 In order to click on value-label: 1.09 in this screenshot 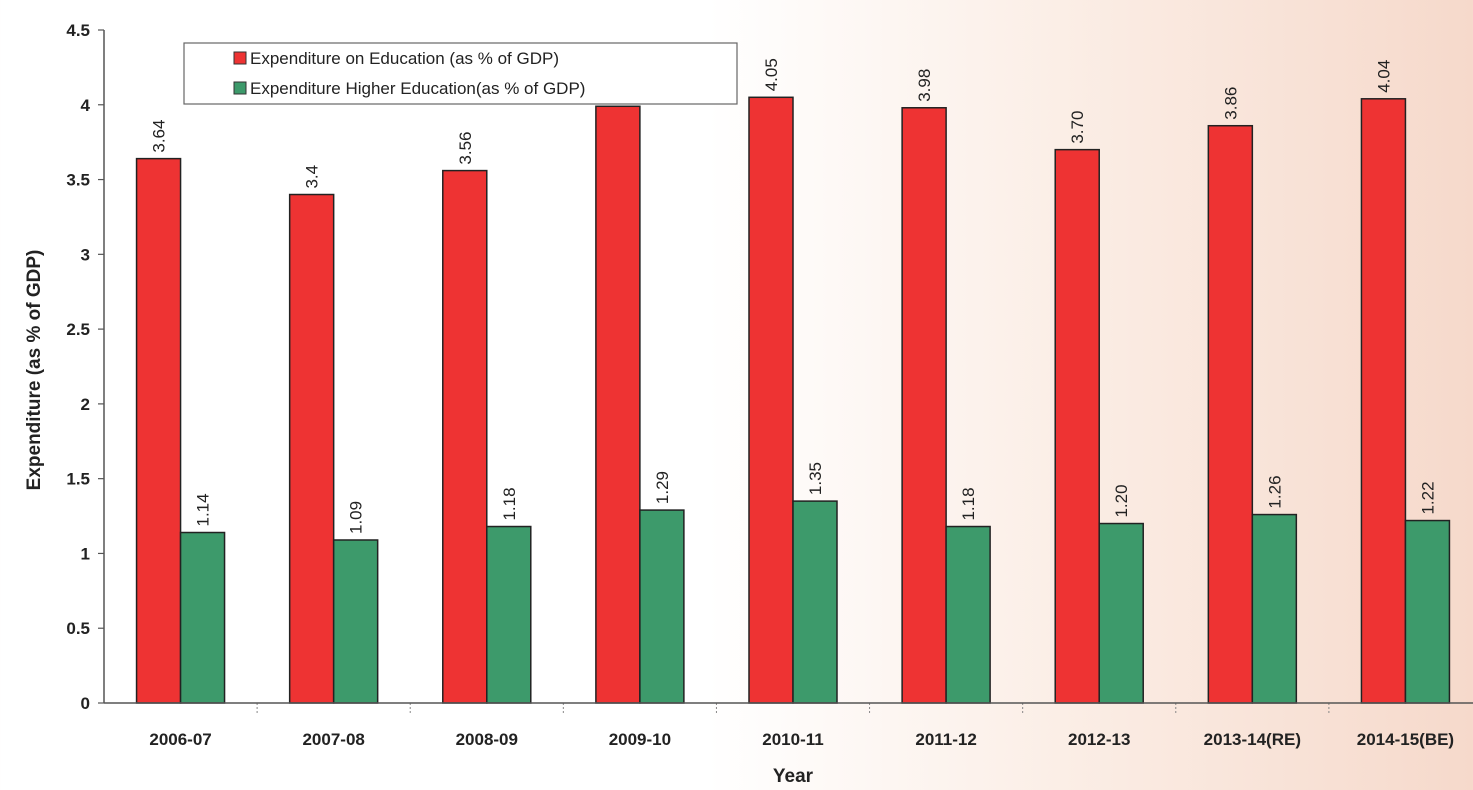, I will do `click(356, 517)`.